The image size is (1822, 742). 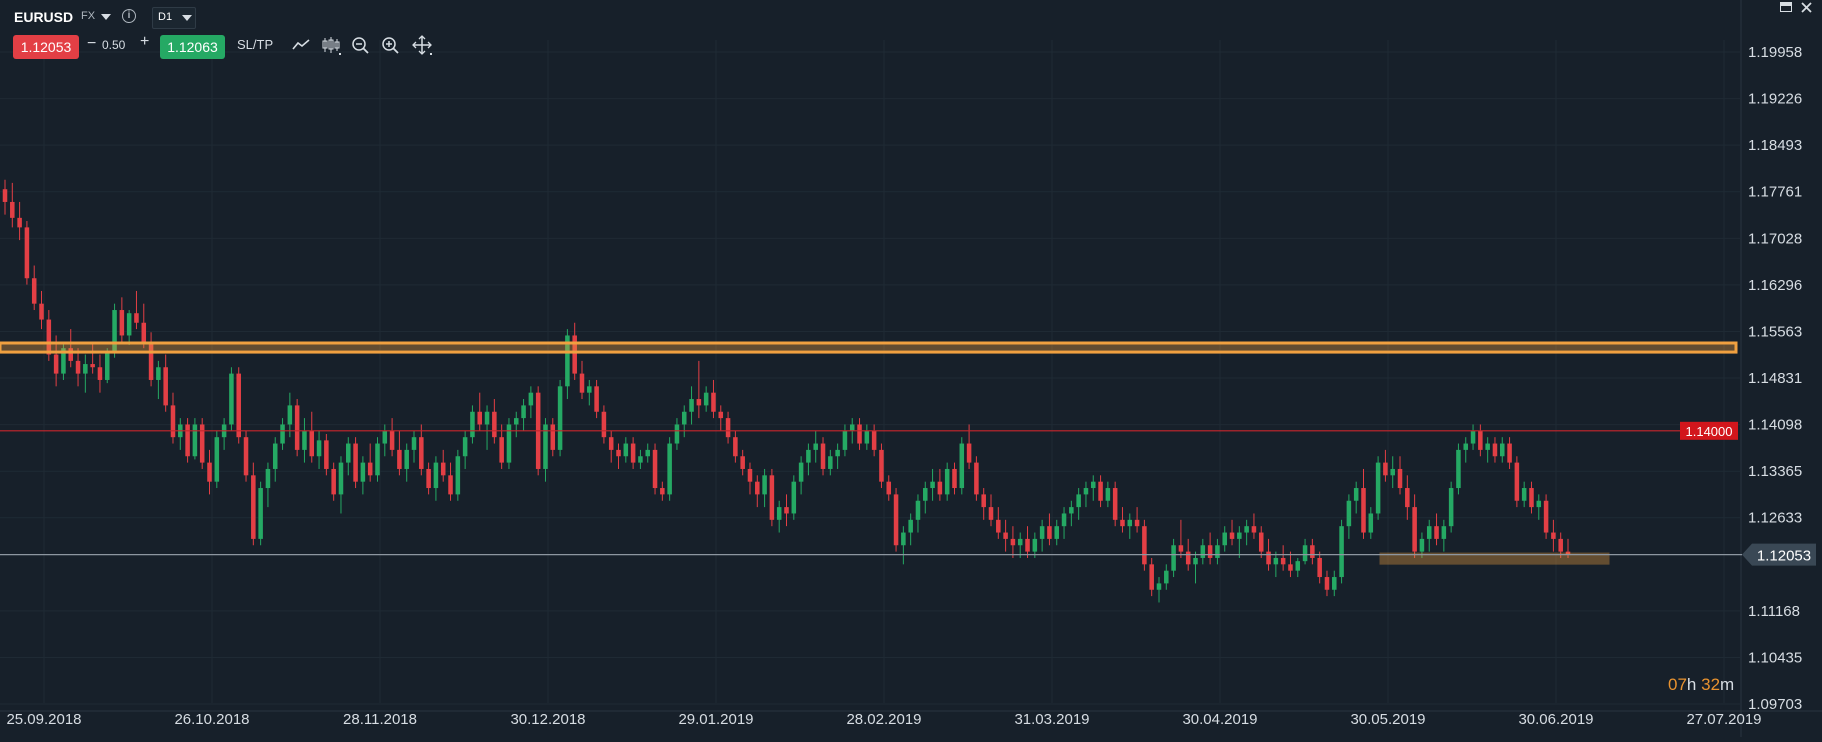 What do you see at coordinates (129, 16) in the screenshot?
I see `info-icon: i` at bounding box center [129, 16].